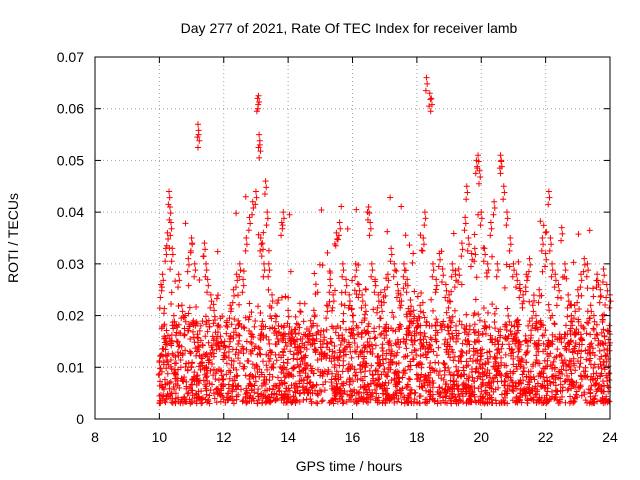 This screenshot has height=480, width=640. I want to click on y-tick-label: 0.06, so click(70, 109).